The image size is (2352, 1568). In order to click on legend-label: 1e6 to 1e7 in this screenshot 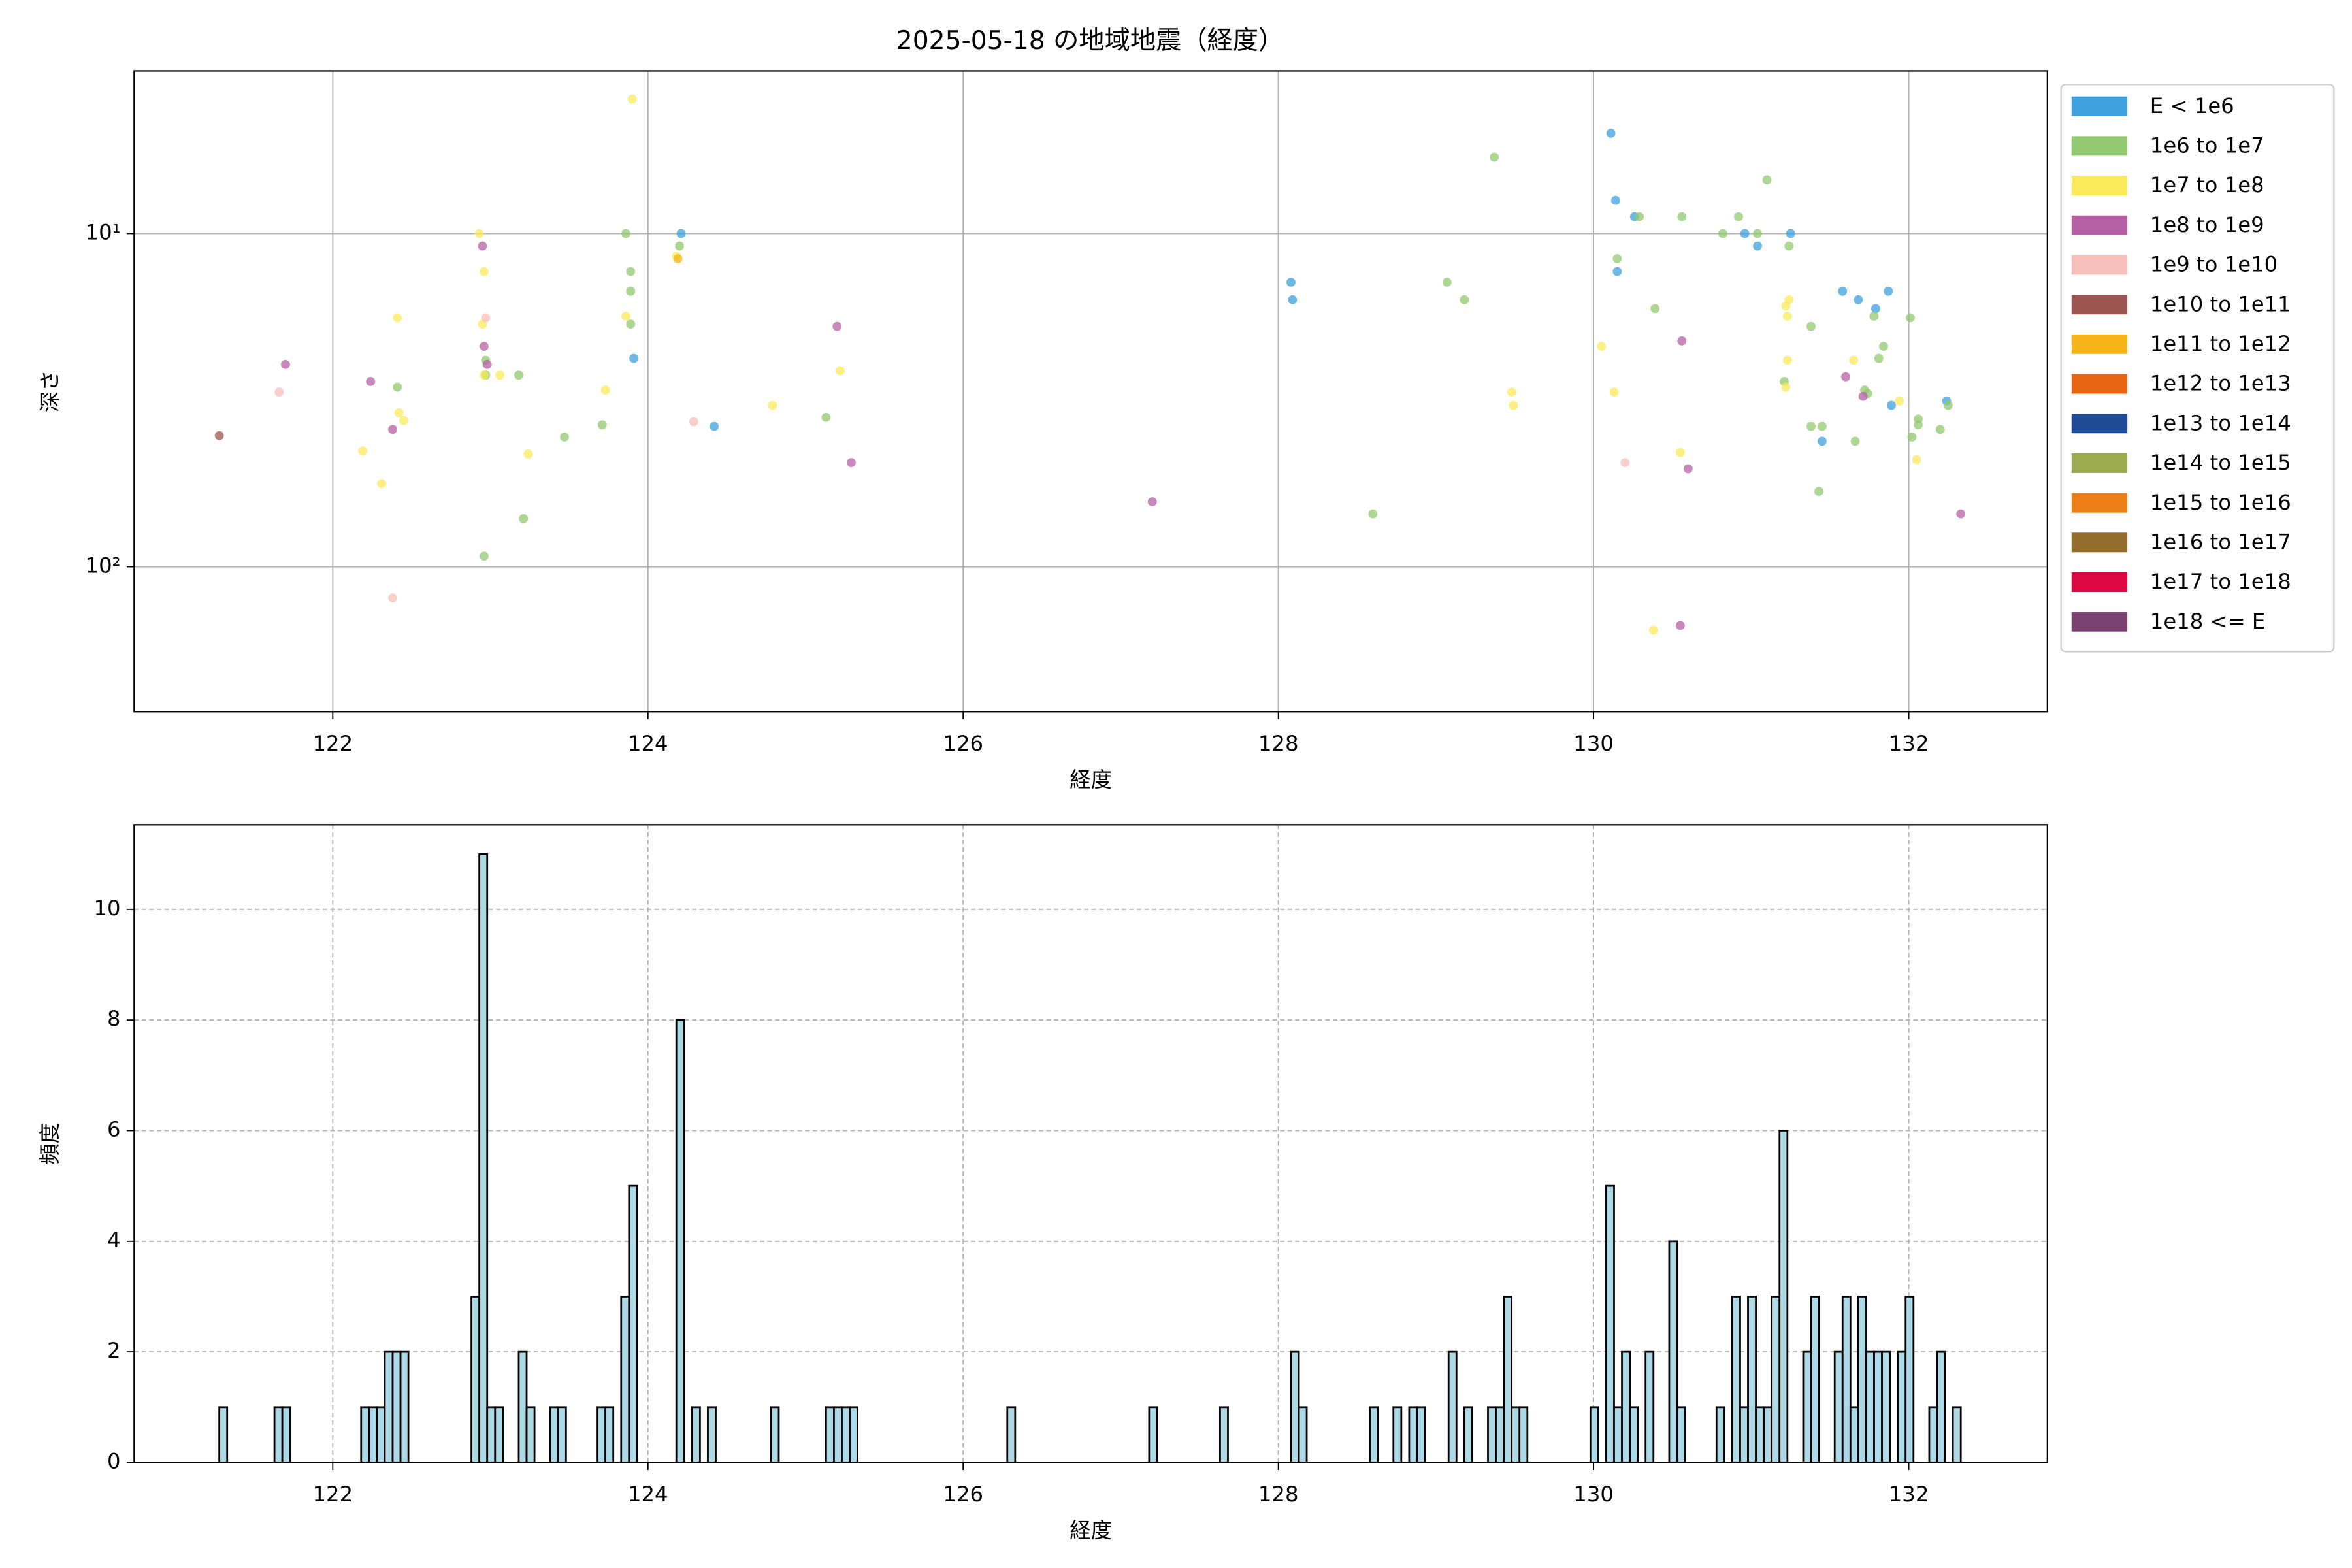, I will do `click(2207, 145)`.